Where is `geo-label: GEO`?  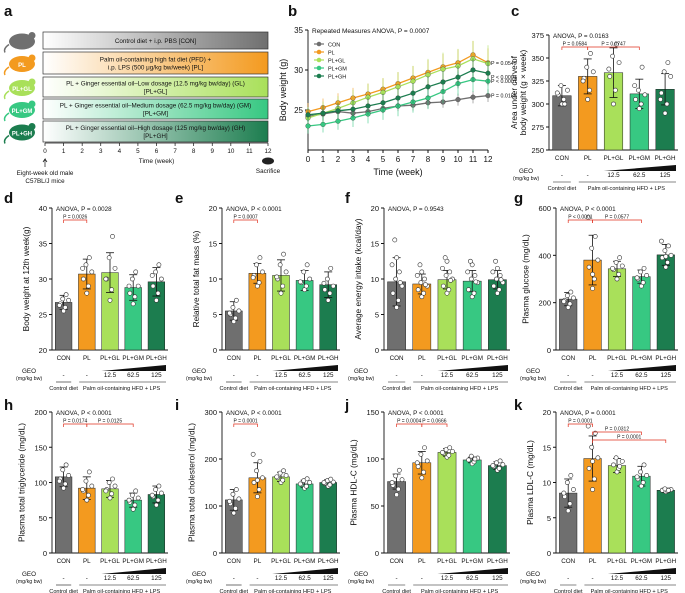 geo-label: GEO is located at coordinates (199, 574).